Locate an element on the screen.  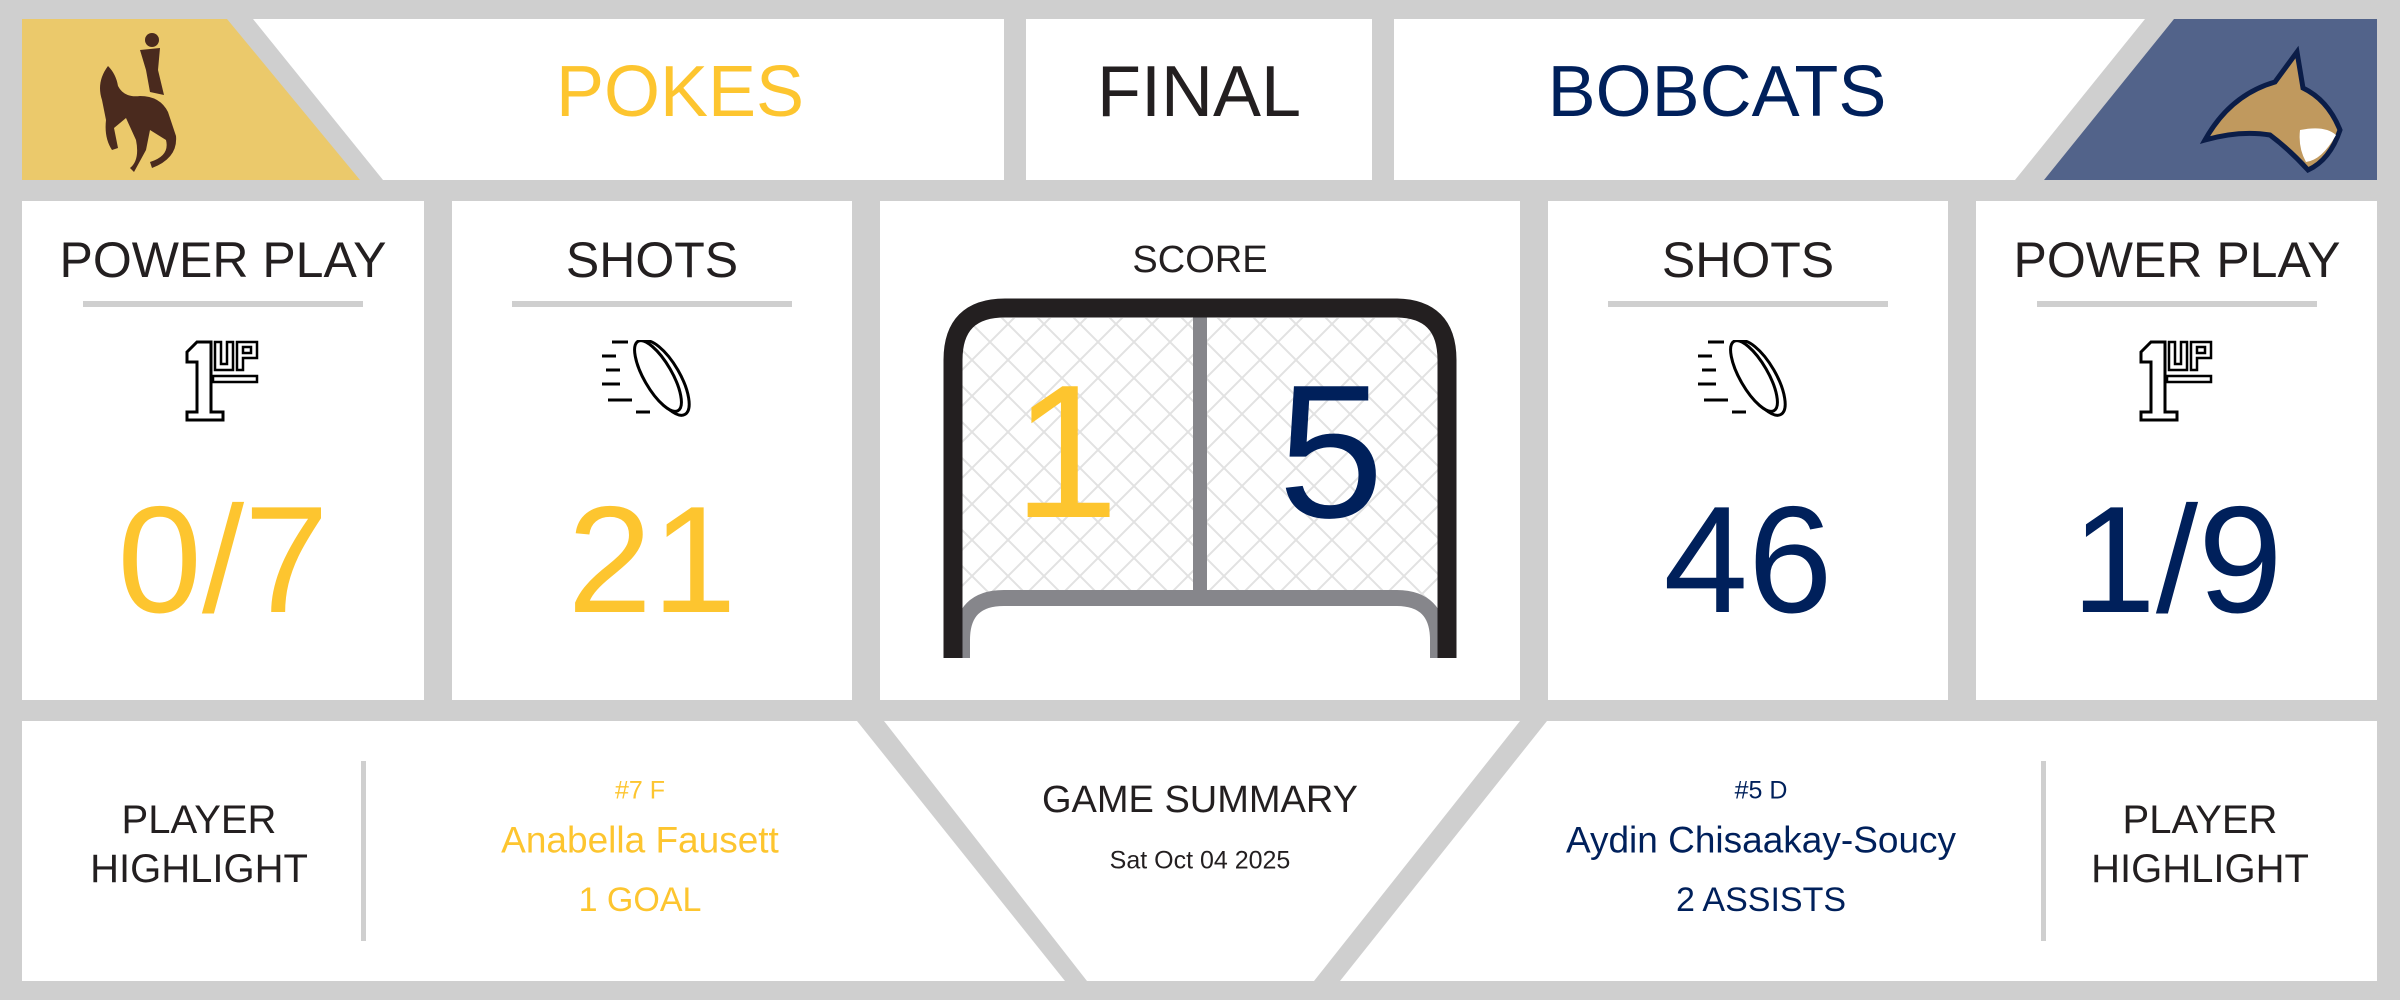
away-team-panel is located at coordinates (1769, 99).